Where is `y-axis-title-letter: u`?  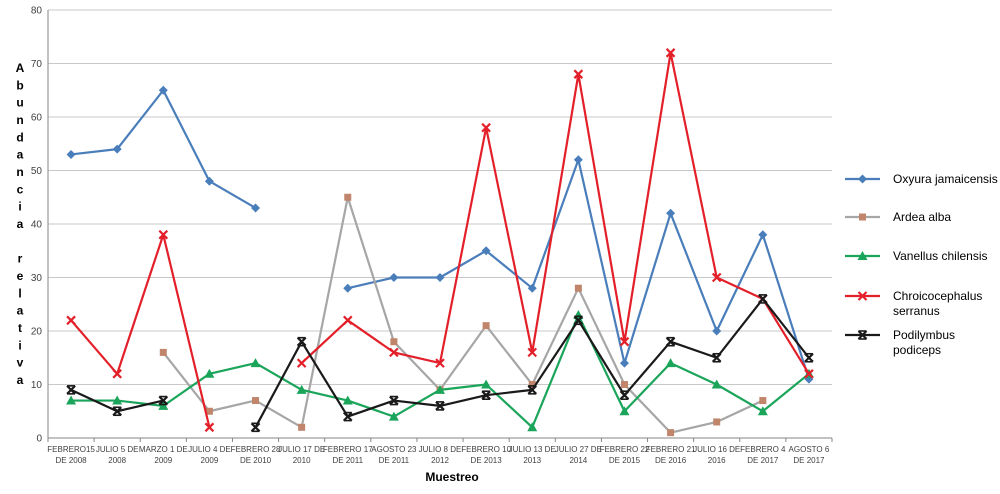 y-axis-title-letter: u is located at coordinates (19, 103).